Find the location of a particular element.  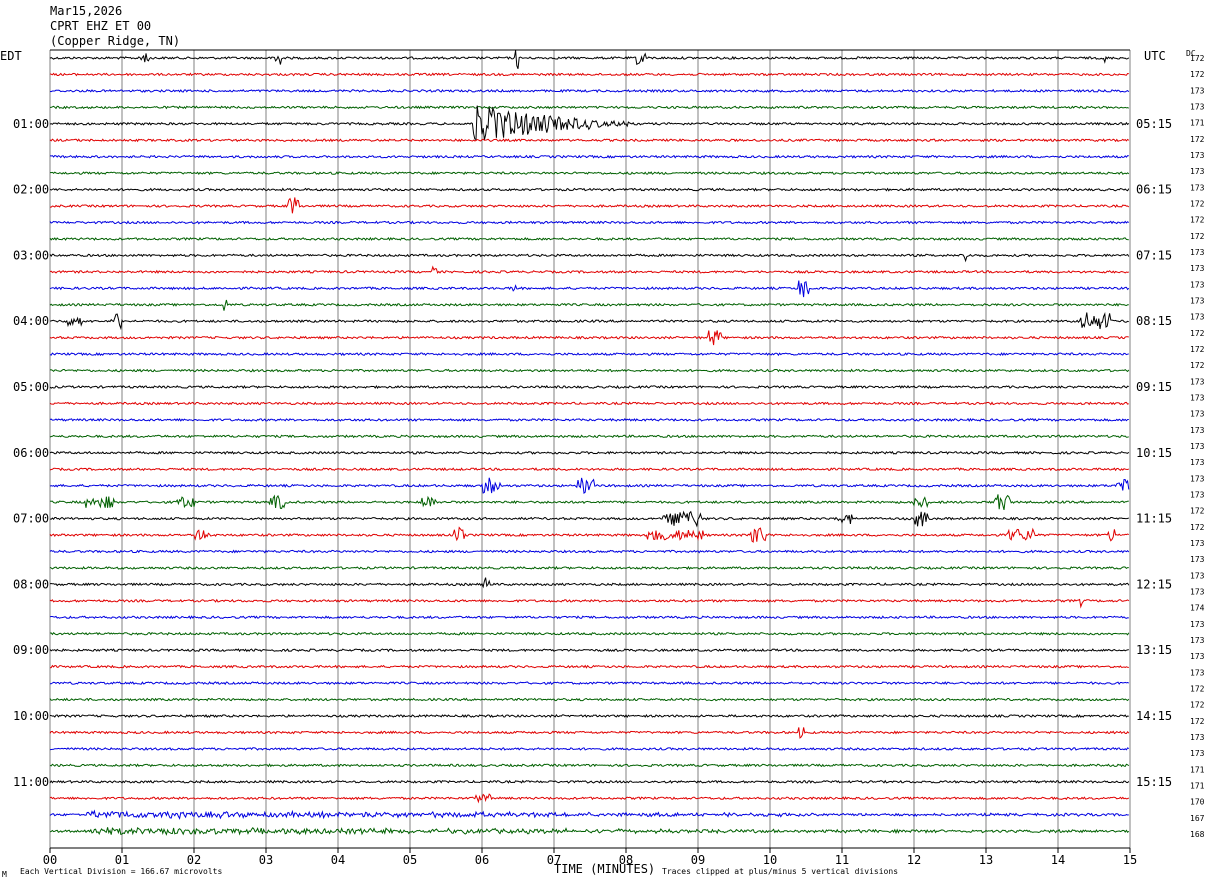

right-hour-label: 07:15 is located at coordinates (1154, 255).